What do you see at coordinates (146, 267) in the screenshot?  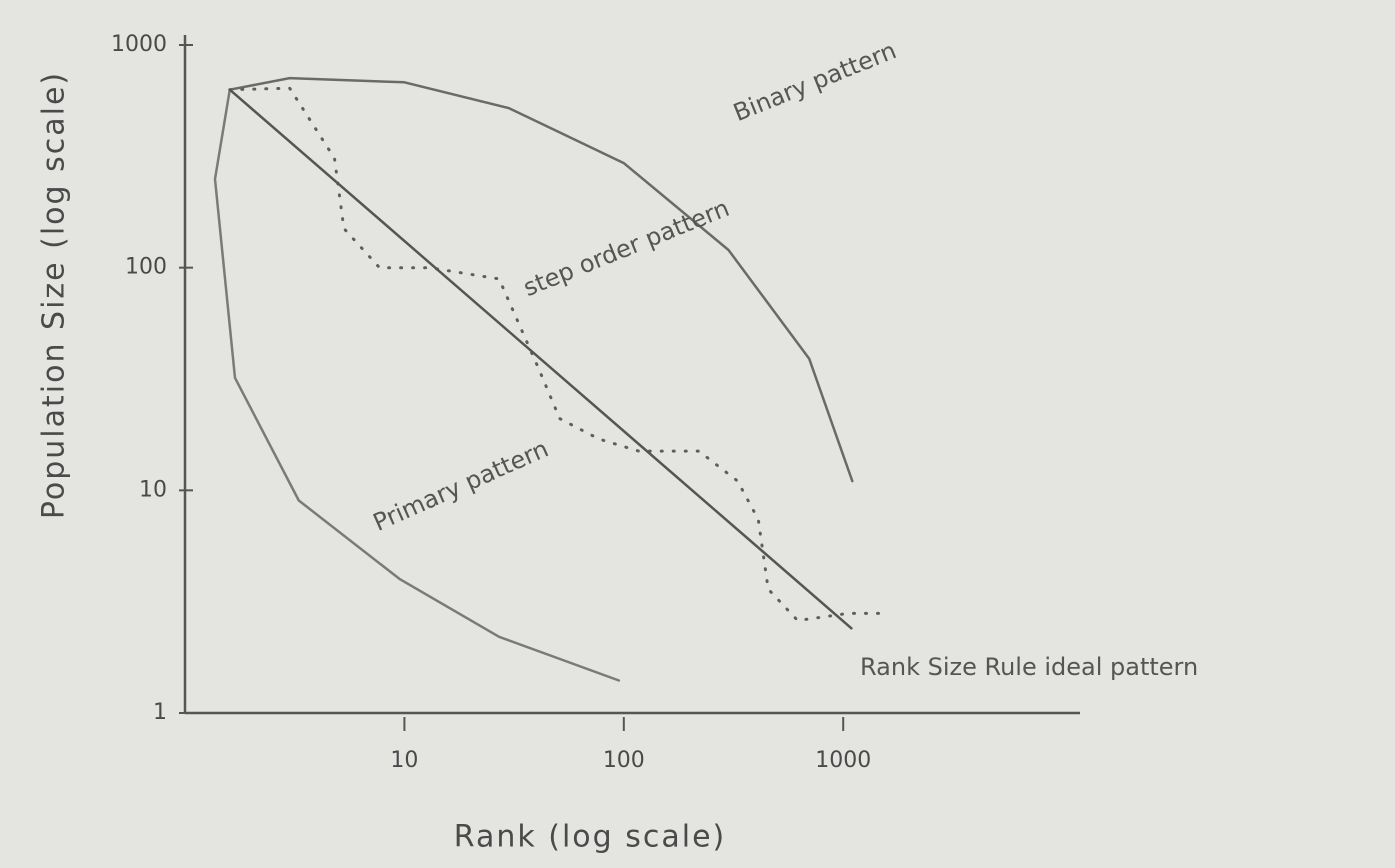 I see `y-tick-label: 100` at bounding box center [146, 267].